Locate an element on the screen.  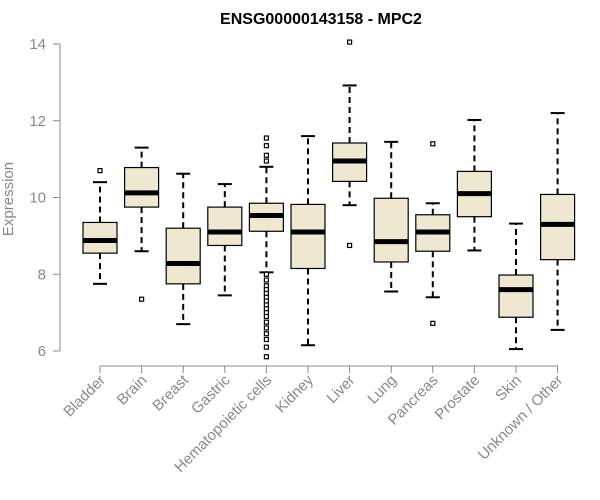
x-tick-label: Skin is located at coordinates (508, 388).